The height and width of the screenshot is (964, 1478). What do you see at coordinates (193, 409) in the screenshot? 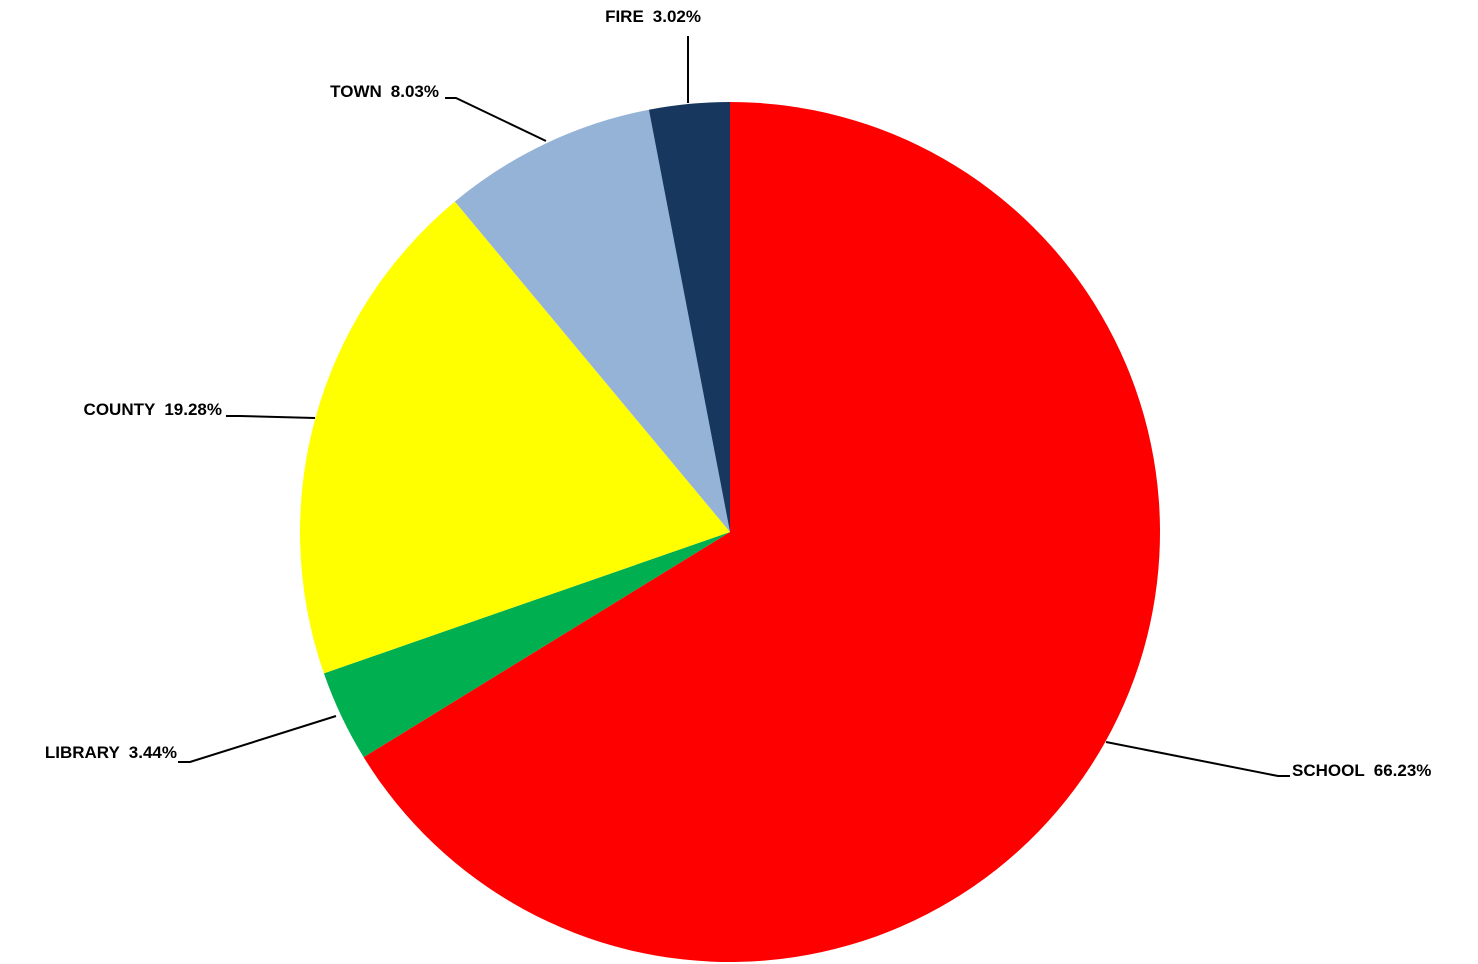
I see `slice-value-county: 19.28%` at bounding box center [193, 409].